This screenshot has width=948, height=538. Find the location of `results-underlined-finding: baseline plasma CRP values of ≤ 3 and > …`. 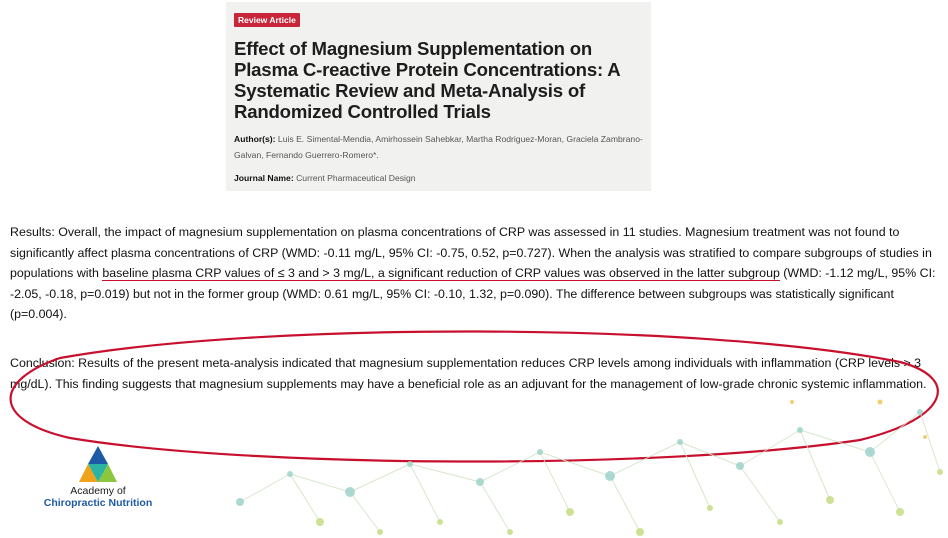

results-underlined-finding: baseline plasma CRP values of ≤ 3 and > … is located at coordinates (441, 273).